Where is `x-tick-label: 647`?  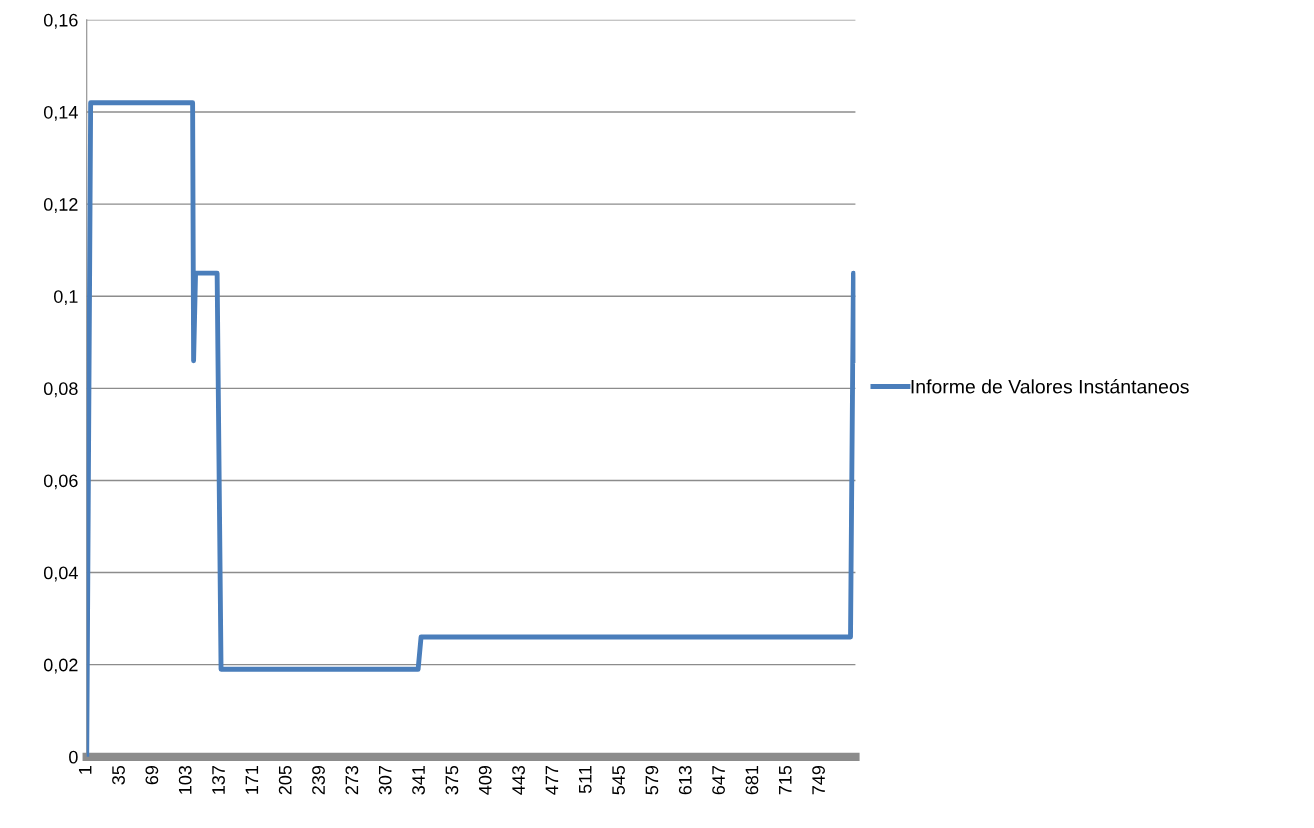 x-tick-label: 647 is located at coordinates (718, 780).